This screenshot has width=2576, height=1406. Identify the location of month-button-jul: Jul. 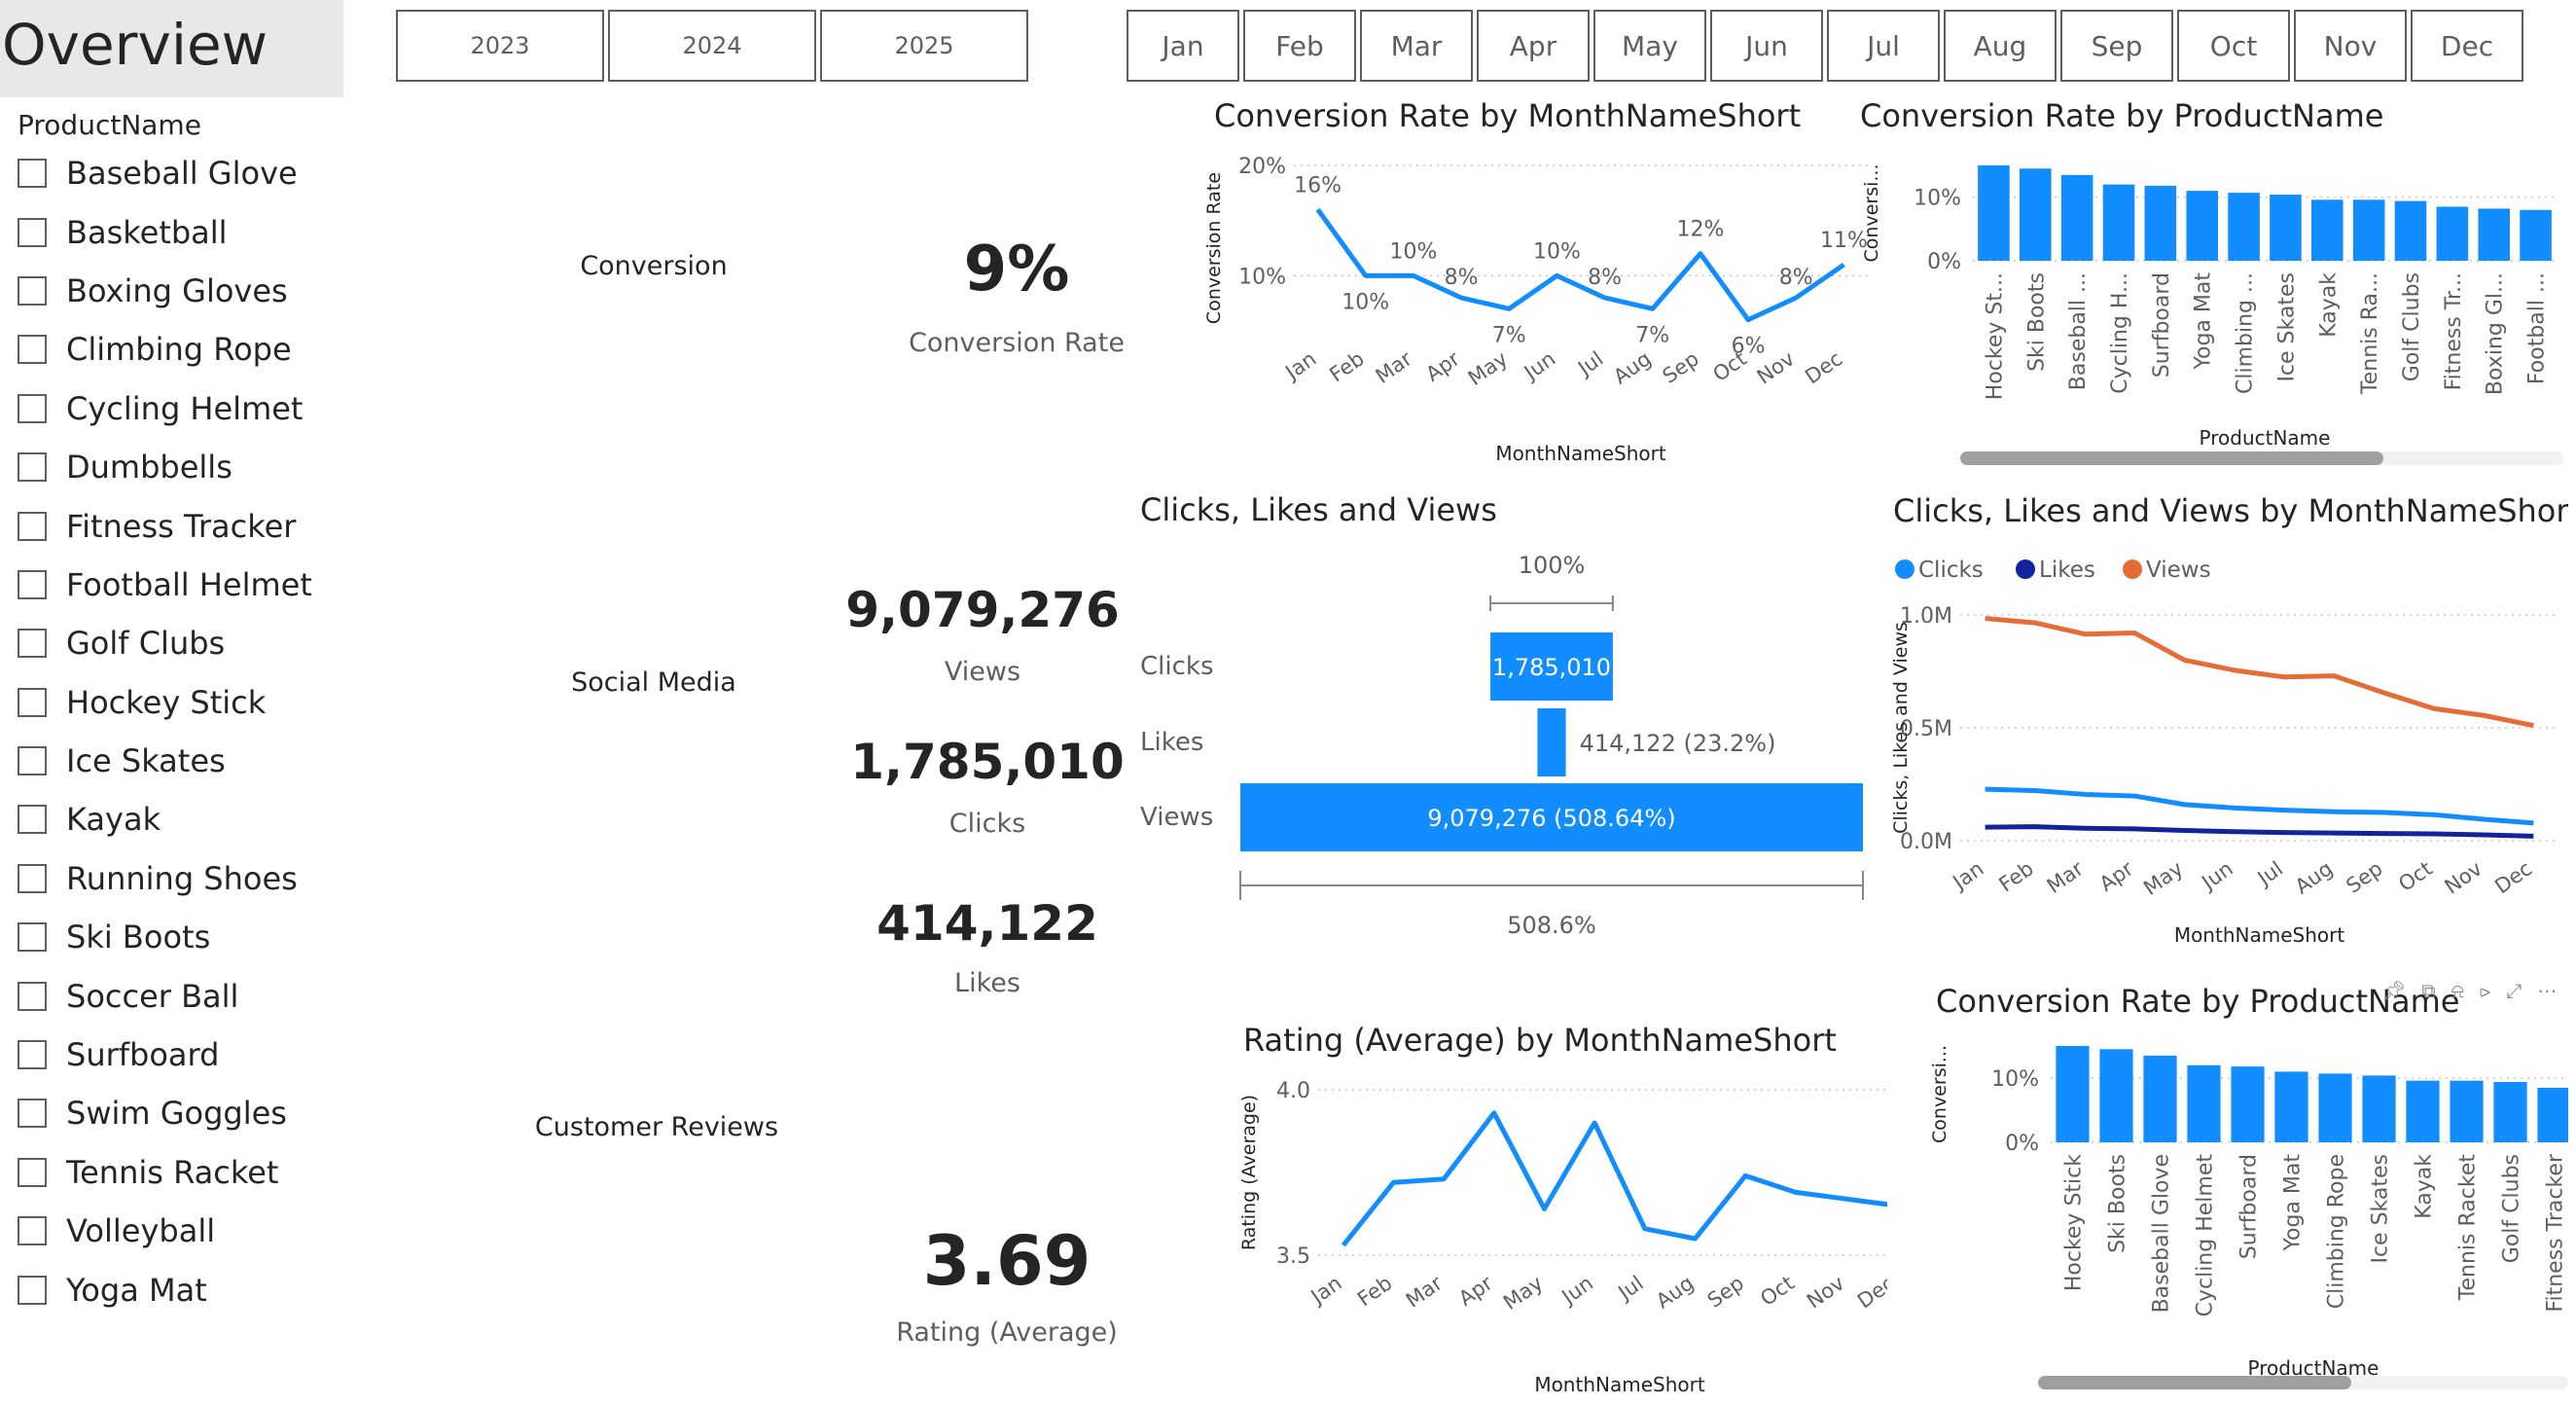
(1883, 46).